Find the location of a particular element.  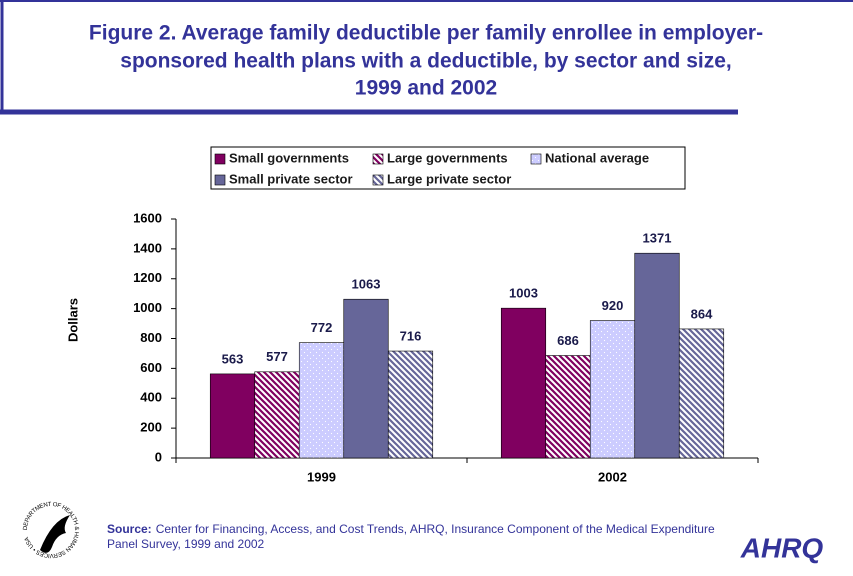

y-tick-label: 200 is located at coordinates (151, 427).